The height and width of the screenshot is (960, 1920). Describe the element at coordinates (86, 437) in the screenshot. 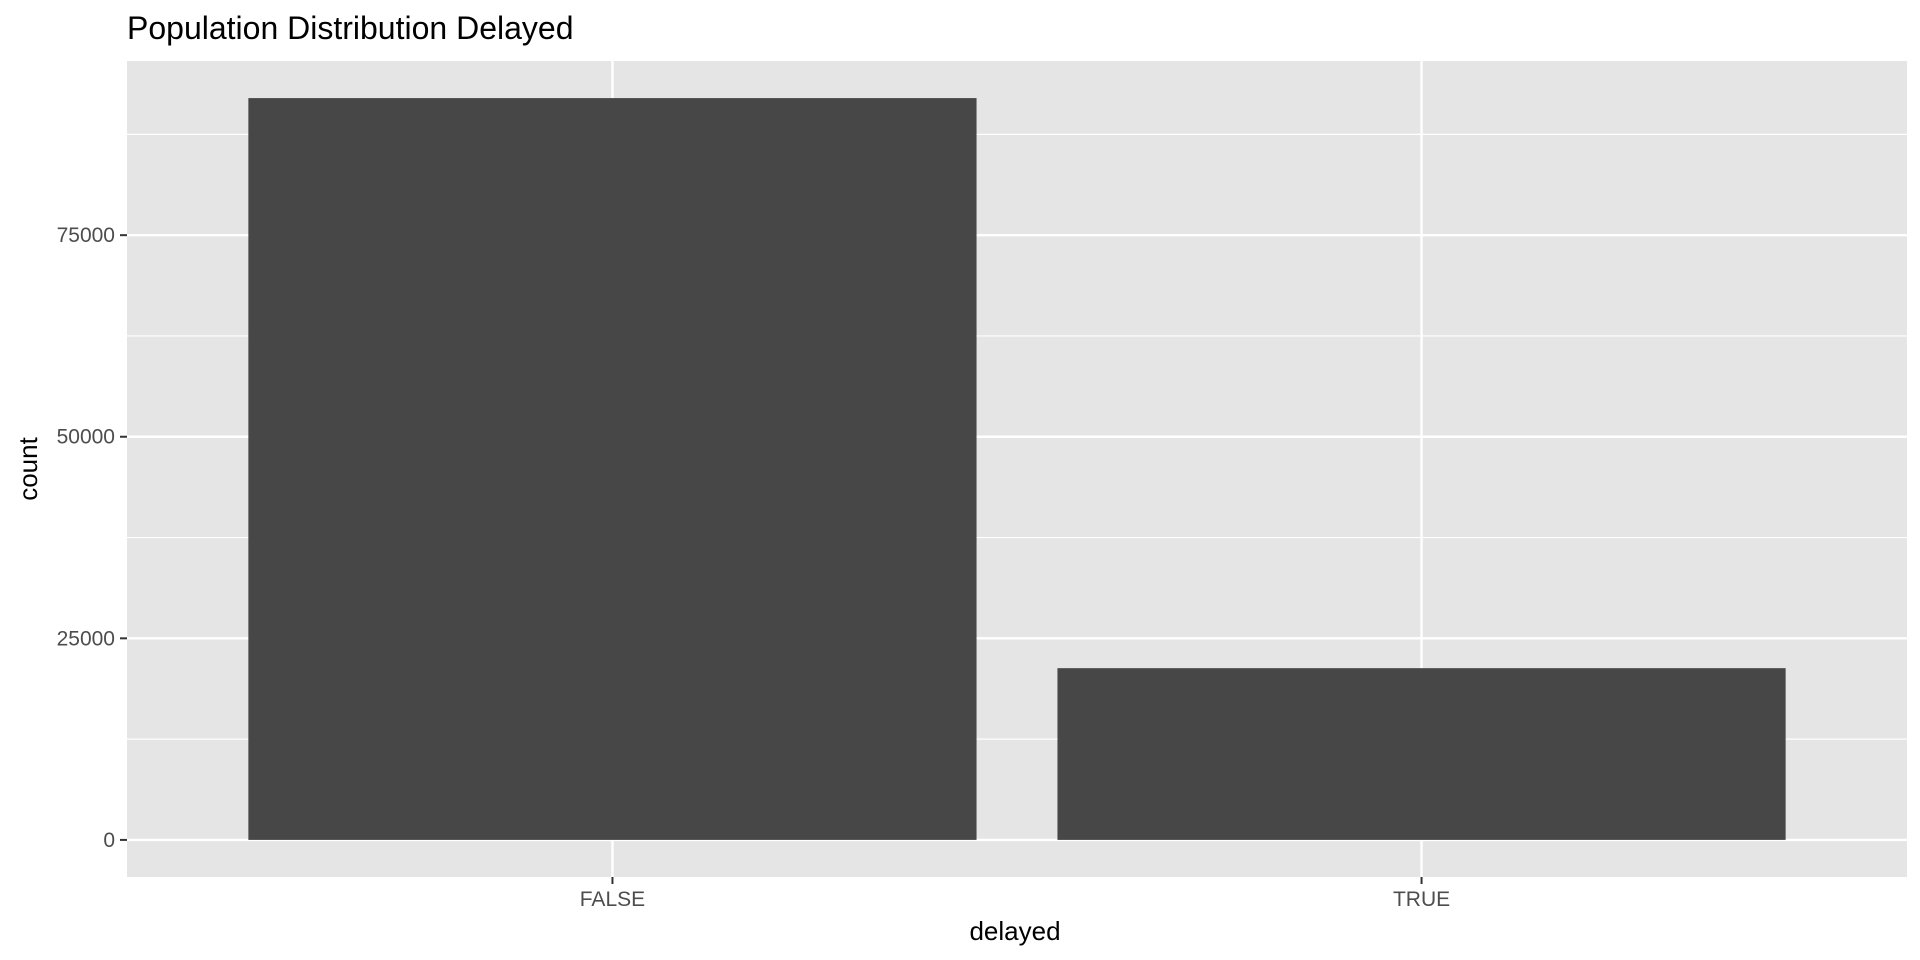

I see `y-tick-label: 50000` at that location.